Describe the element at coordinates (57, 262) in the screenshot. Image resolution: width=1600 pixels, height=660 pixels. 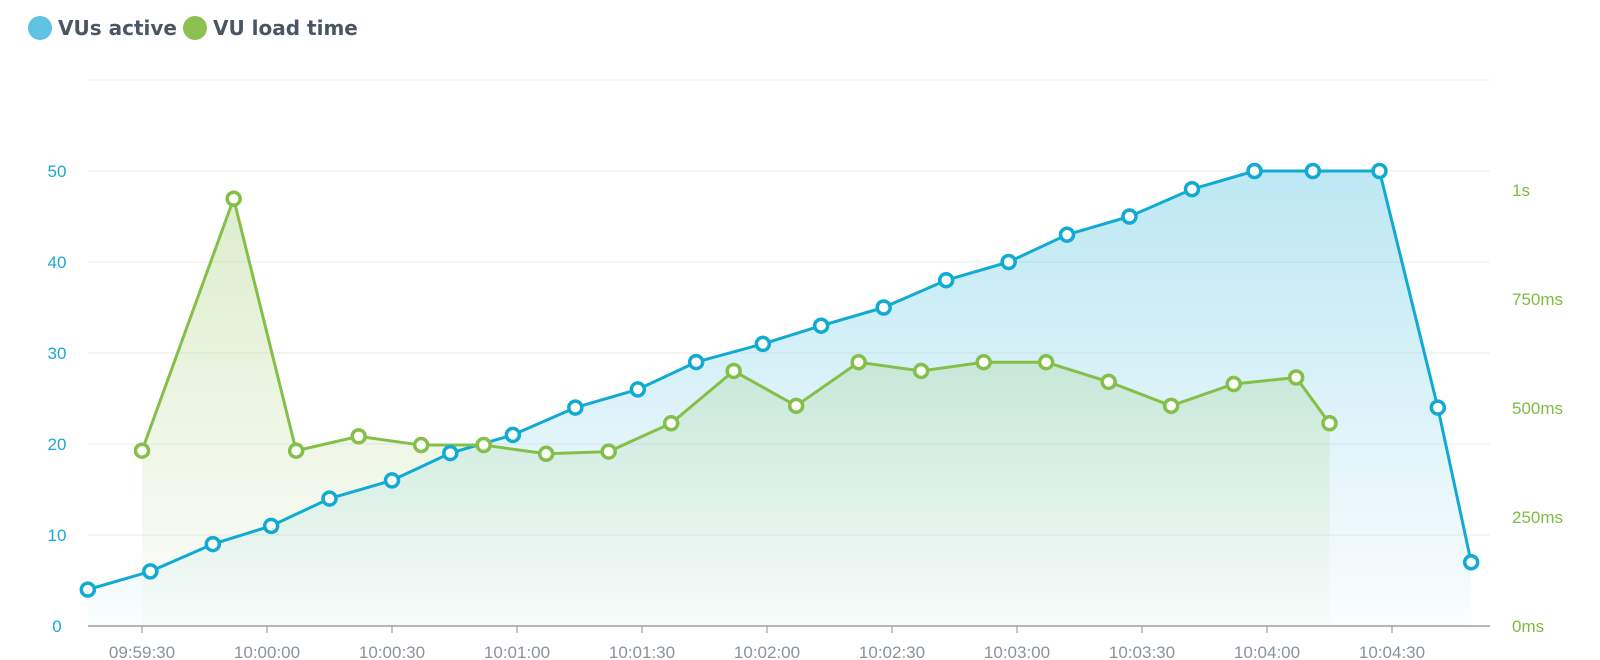
I see `y-left-tick-label: 40` at that location.